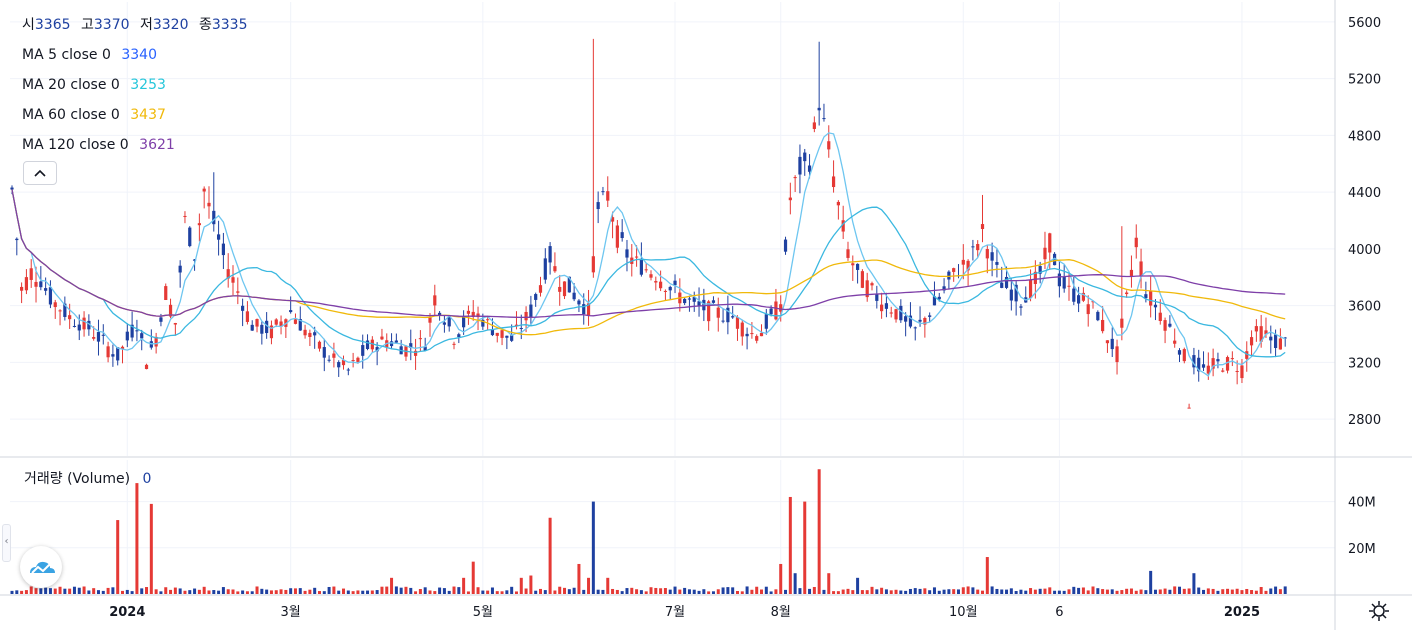 The height and width of the screenshot is (634, 1412). I want to click on close-label: 종, so click(205, 25).